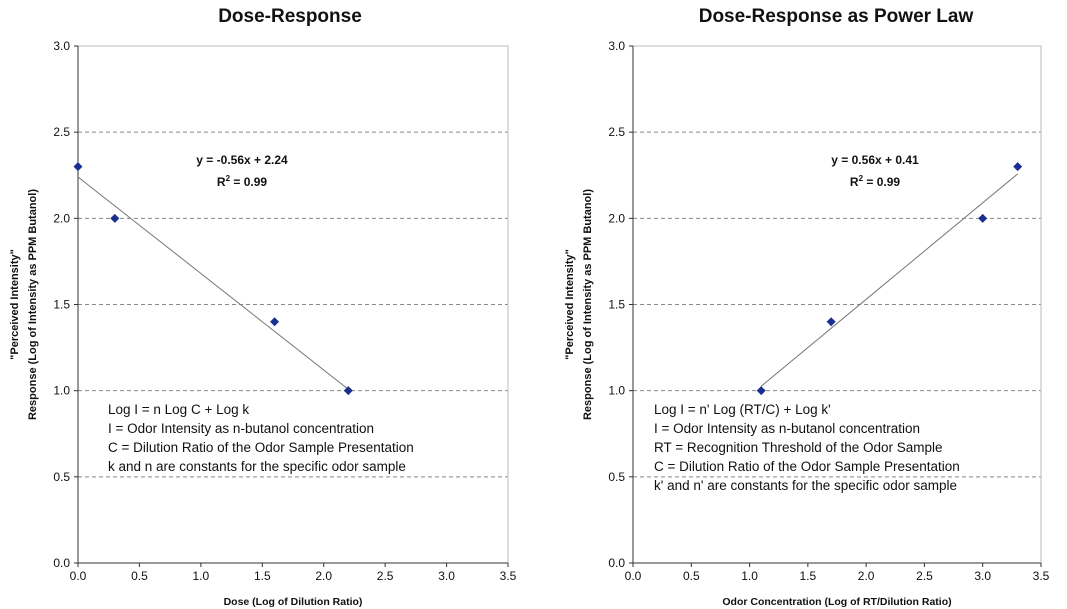  Describe the element at coordinates (178, 409) in the screenshot. I see `annotation-note: Log I = n Log C + Log k` at that location.